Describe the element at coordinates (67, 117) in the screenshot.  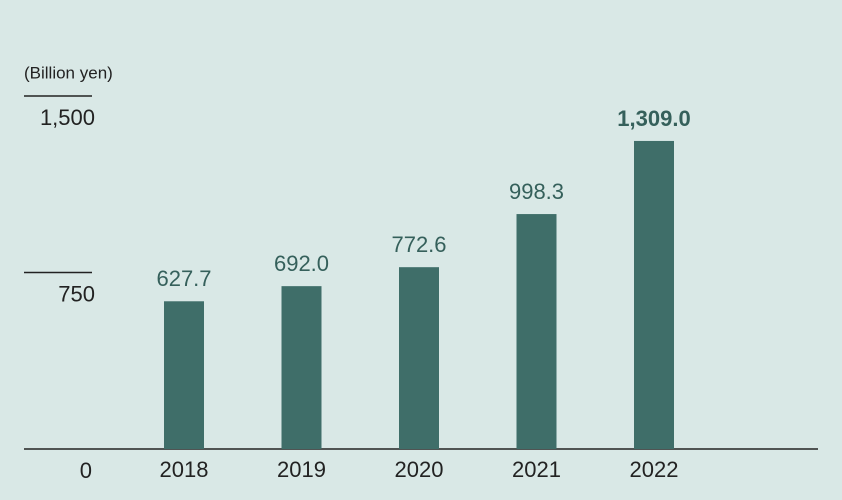
I see `y-tick-label: 1,500` at that location.